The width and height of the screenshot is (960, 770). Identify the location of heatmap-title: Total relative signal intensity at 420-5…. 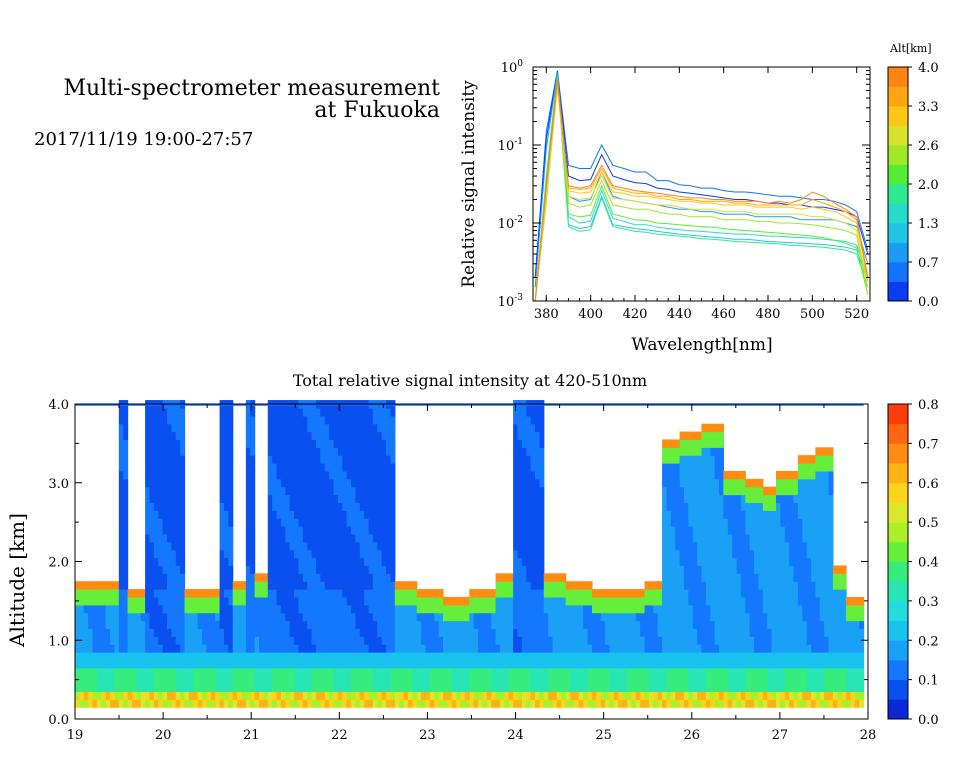
(470, 380).